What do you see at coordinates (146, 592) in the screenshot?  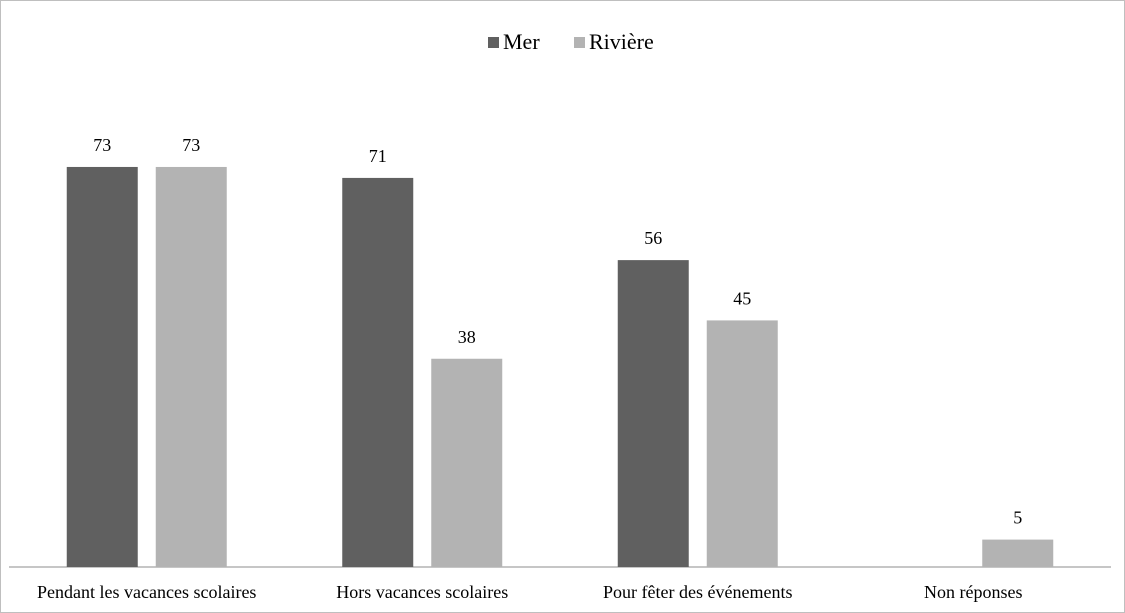 I see `category-label: Pendant les vacances scolaires` at bounding box center [146, 592].